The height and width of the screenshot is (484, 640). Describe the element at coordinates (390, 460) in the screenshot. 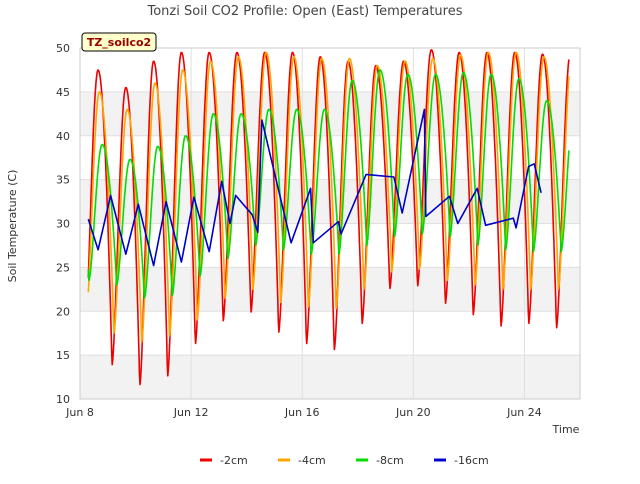

I see `legend-label: -8cm` at that location.